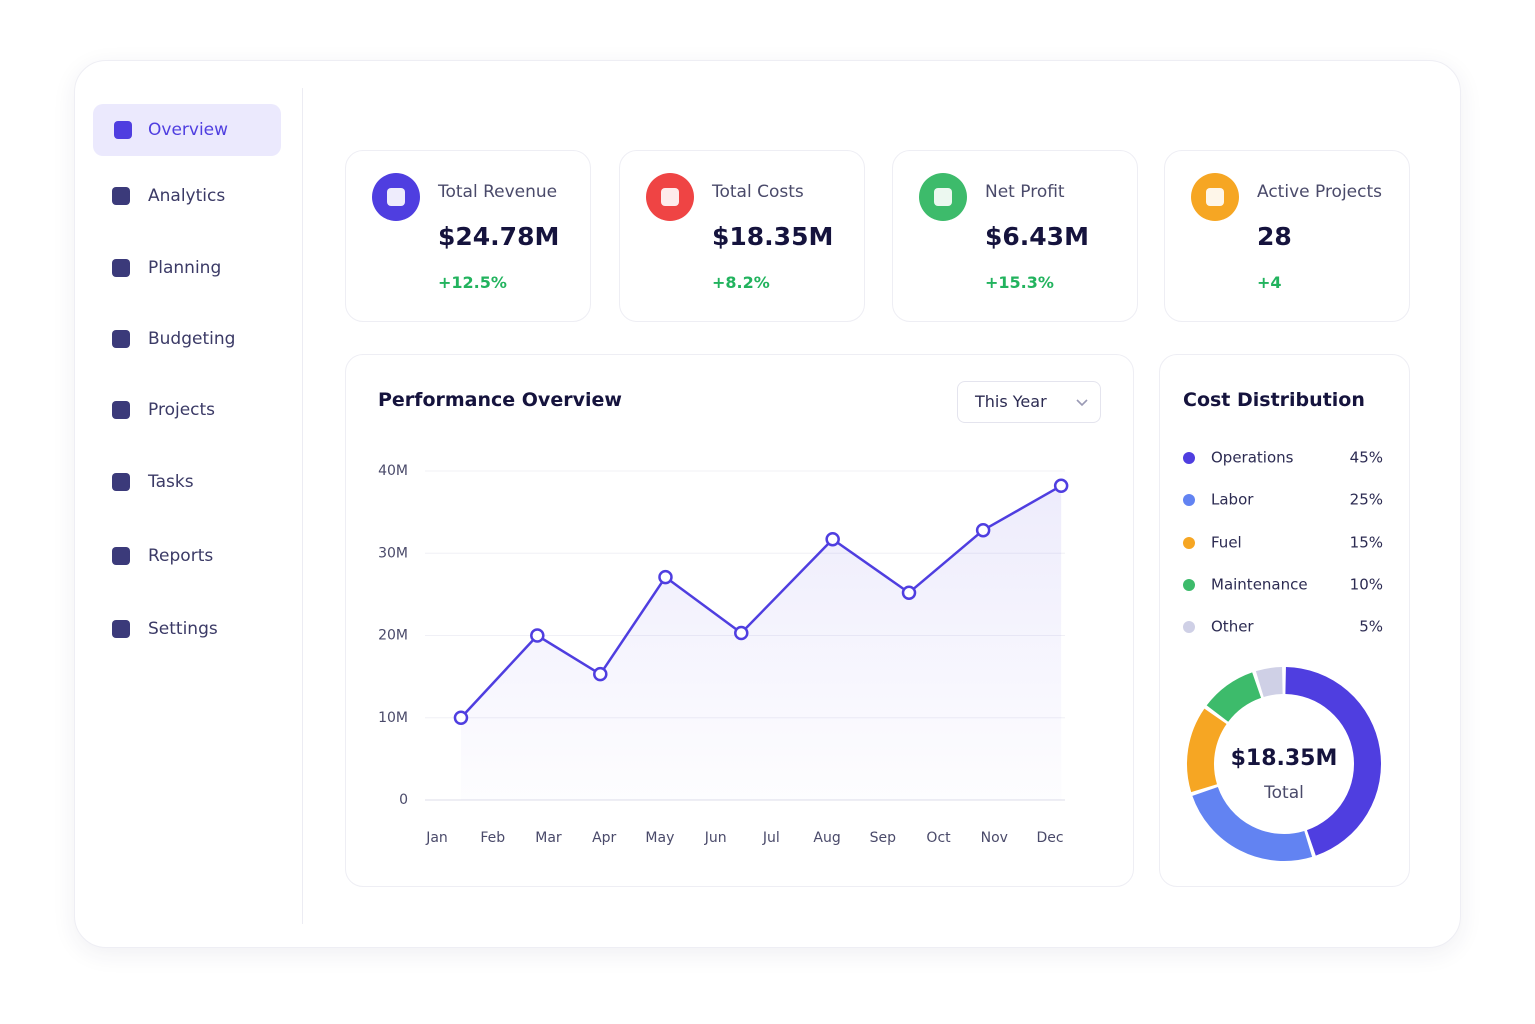 The image size is (1535, 1024). Describe the element at coordinates (1274, 236) in the screenshot. I see `card-value: 28` at that location.